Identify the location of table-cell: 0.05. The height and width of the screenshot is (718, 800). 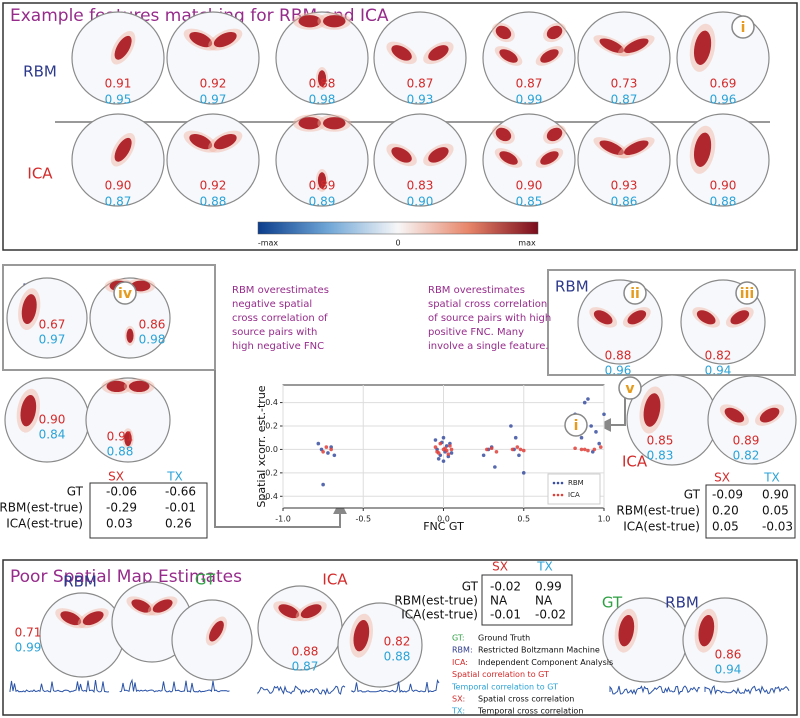
(725, 527).